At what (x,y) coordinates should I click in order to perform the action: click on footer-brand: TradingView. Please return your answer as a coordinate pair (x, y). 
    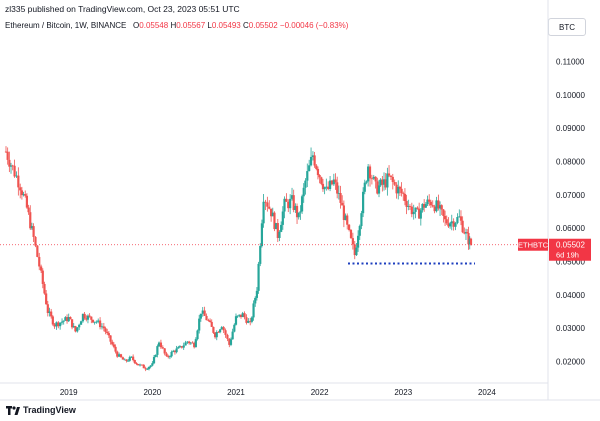
    Looking at the image, I should click on (41, 410).